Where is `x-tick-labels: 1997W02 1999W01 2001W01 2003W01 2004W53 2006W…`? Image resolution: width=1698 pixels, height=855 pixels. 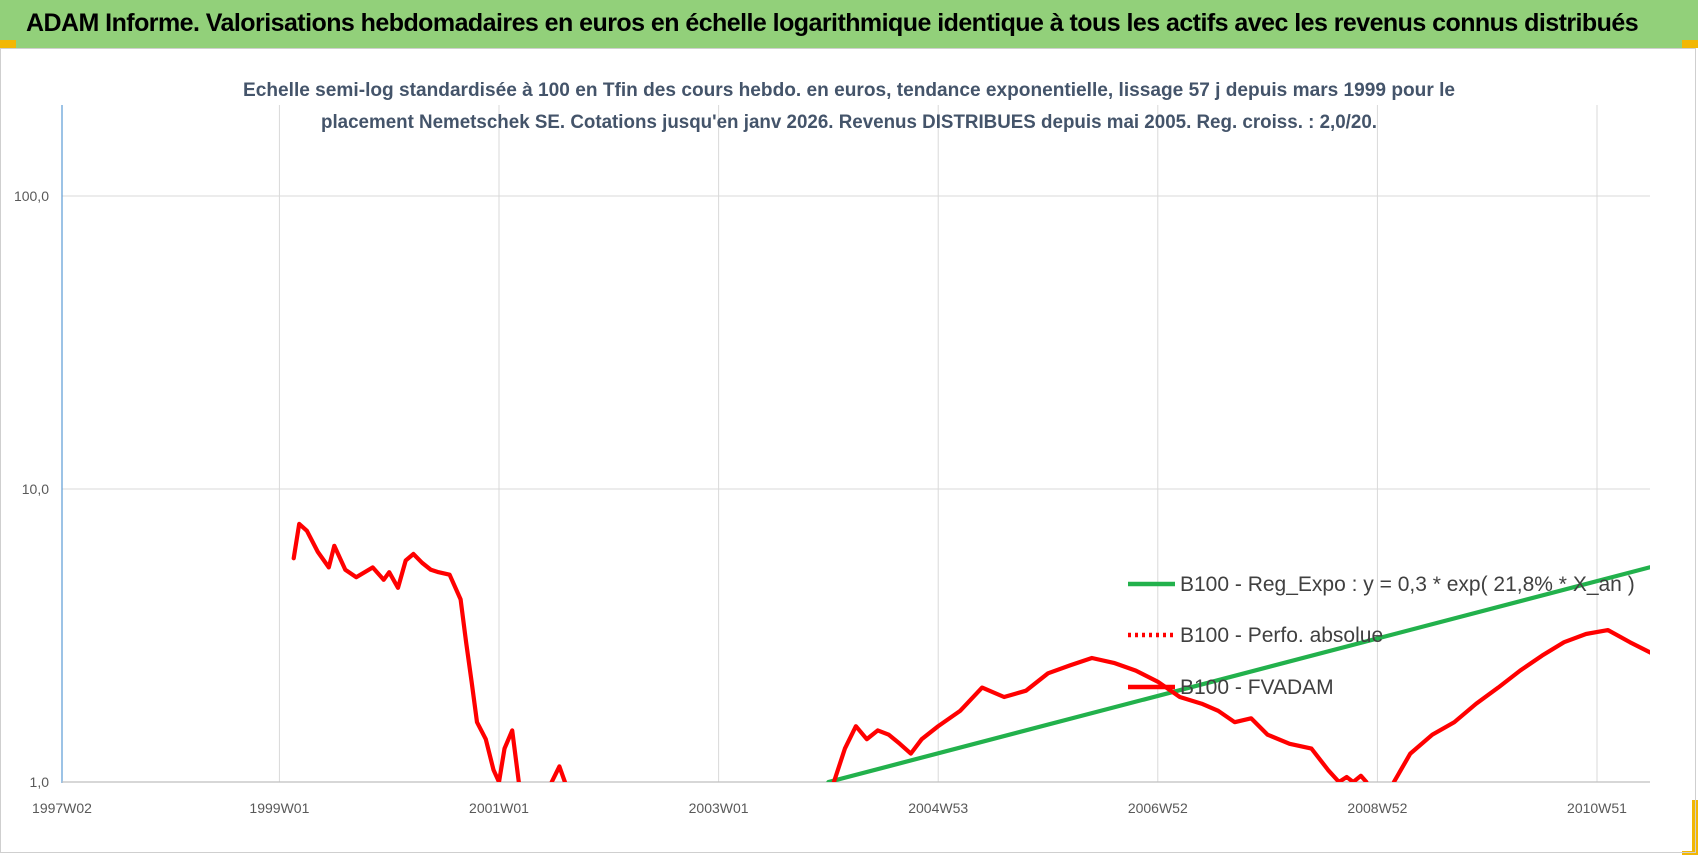 x-tick-labels: 1997W02 1999W01 2001W01 2003W01 2004W53 2006W… is located at coordinates (829, 808).